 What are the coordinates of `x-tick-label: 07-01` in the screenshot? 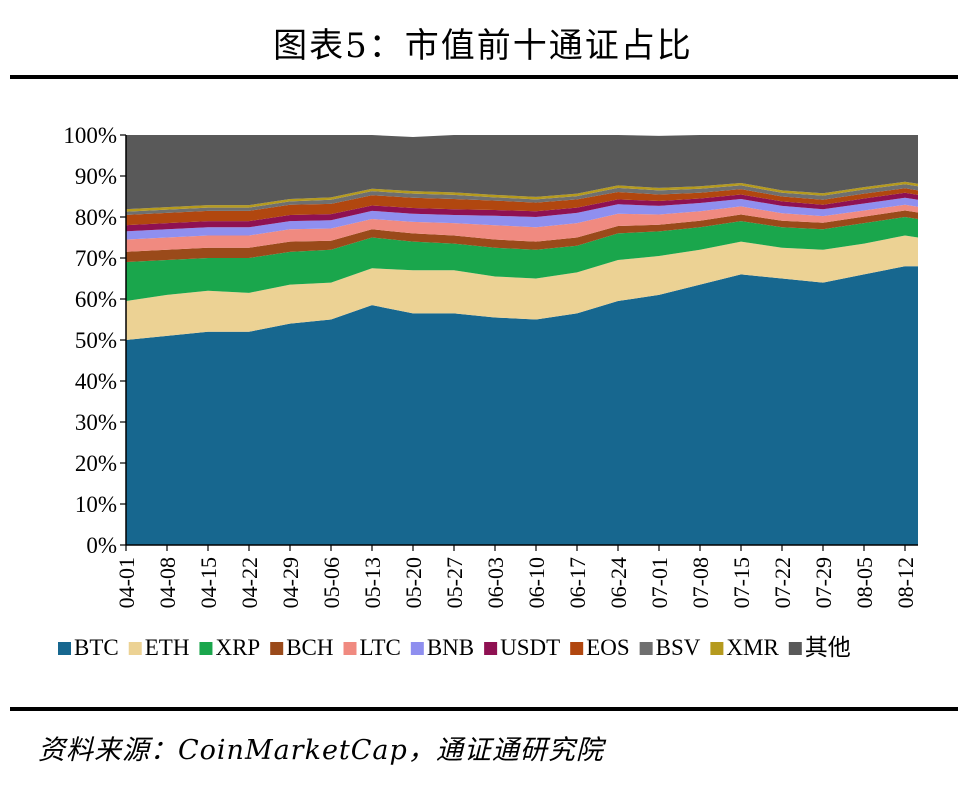 It's located at (659, 582).